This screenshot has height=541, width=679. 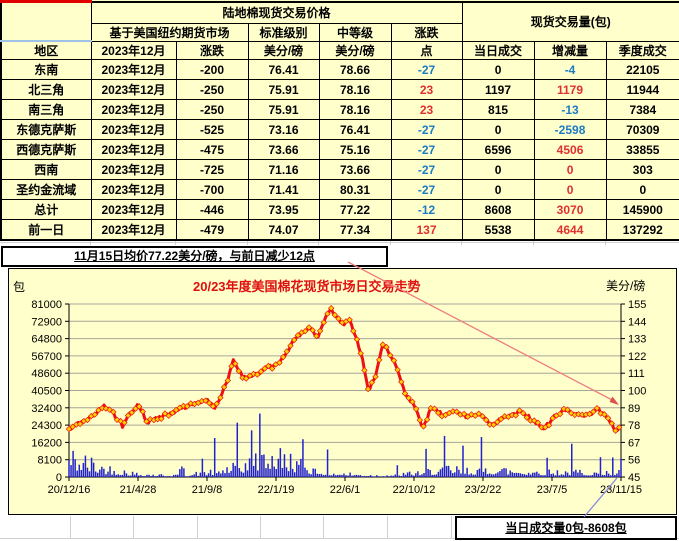 I want to click on cell-change: -479, so click(x=212, y=230).